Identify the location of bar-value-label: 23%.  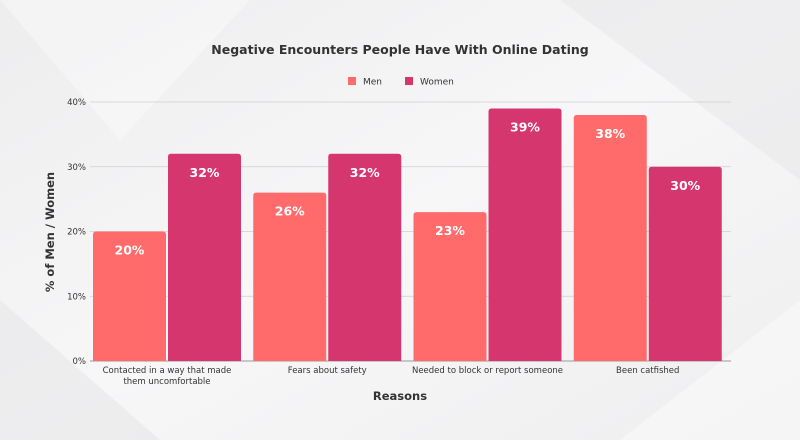
(450, 230).